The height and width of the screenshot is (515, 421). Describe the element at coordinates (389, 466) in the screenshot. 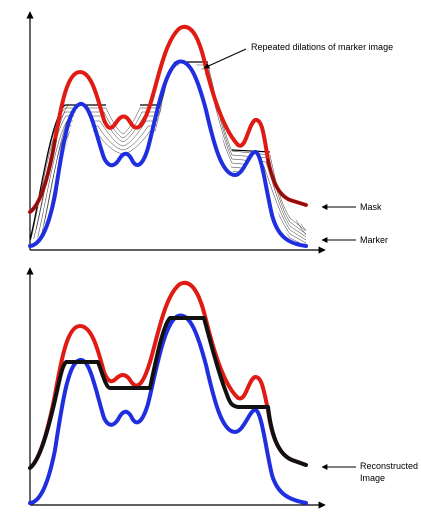

I see `reconstructed-label-line1: Reconstructed` at that location.